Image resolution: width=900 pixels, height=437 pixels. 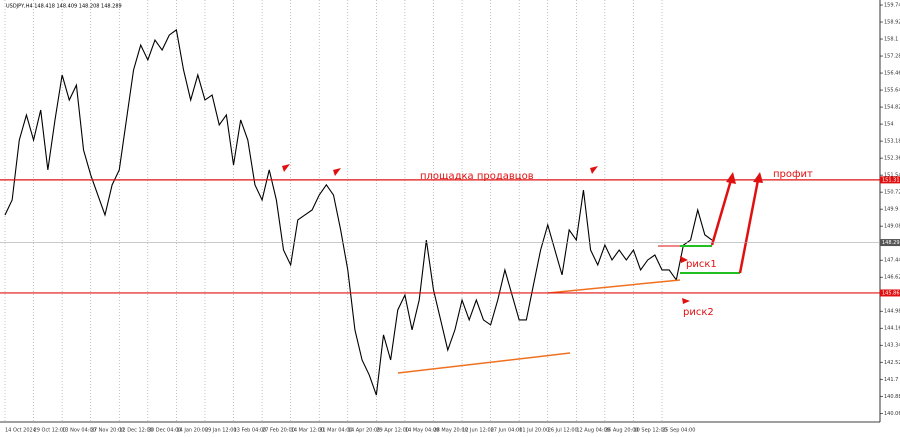 I want to click on x-tick-label: 12 Aug 04:00, so click(x=593, y=431).